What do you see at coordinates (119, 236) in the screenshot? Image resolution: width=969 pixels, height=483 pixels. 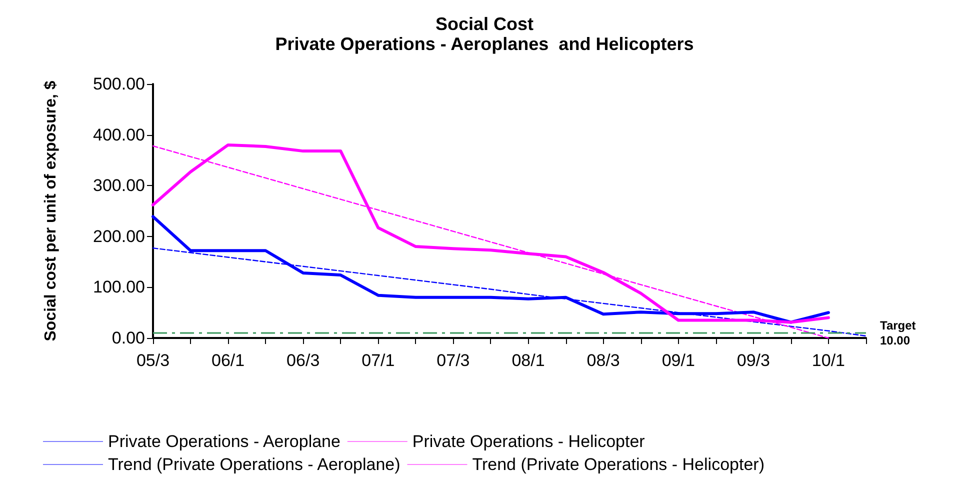 I see `y-tick-label: 200.00` at bounding box center [119, 236].